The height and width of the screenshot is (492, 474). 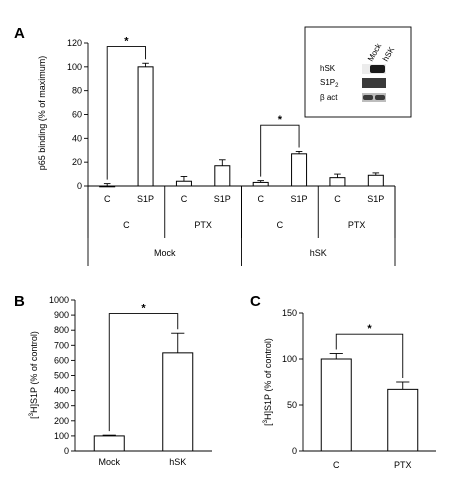 What do you see at coordinates (42, 113) in the screenshot?
I see `panel-a-y-axis-label: p65 binding (% of maximum)` at bounding box center [42, 113].